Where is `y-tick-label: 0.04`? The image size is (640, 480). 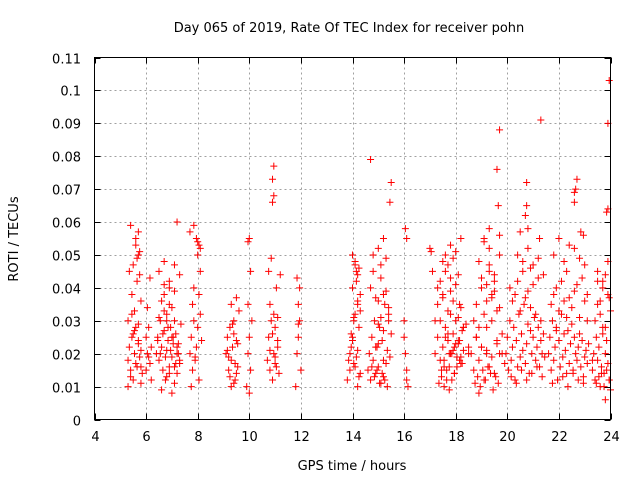
y-tick-label: 0.04 is located at coordinates (66, 290).